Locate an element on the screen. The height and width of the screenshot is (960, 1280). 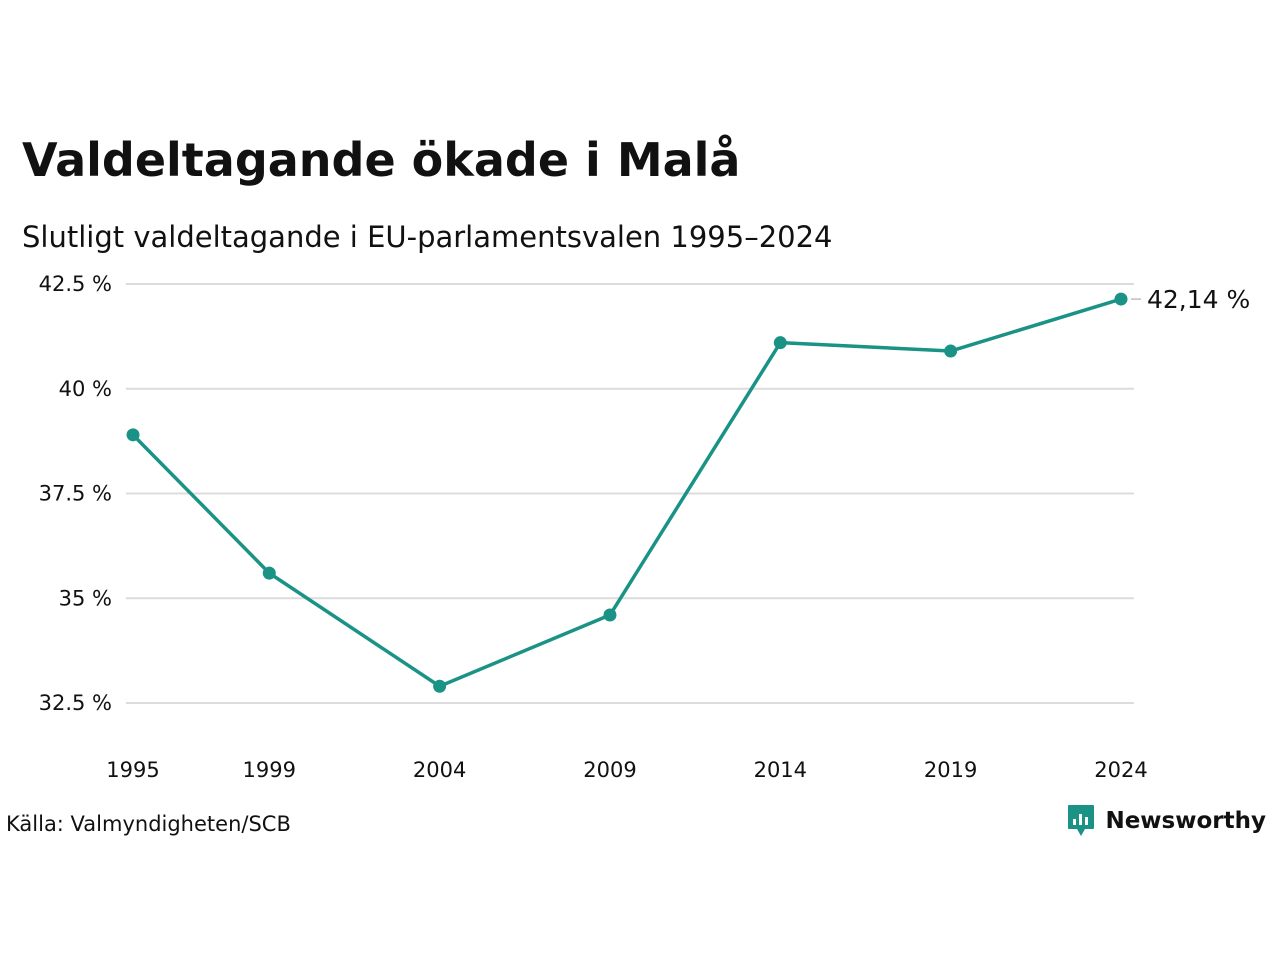
chart-title: Valdeltagande ökade i Malå is located at coordinates (381, 160).